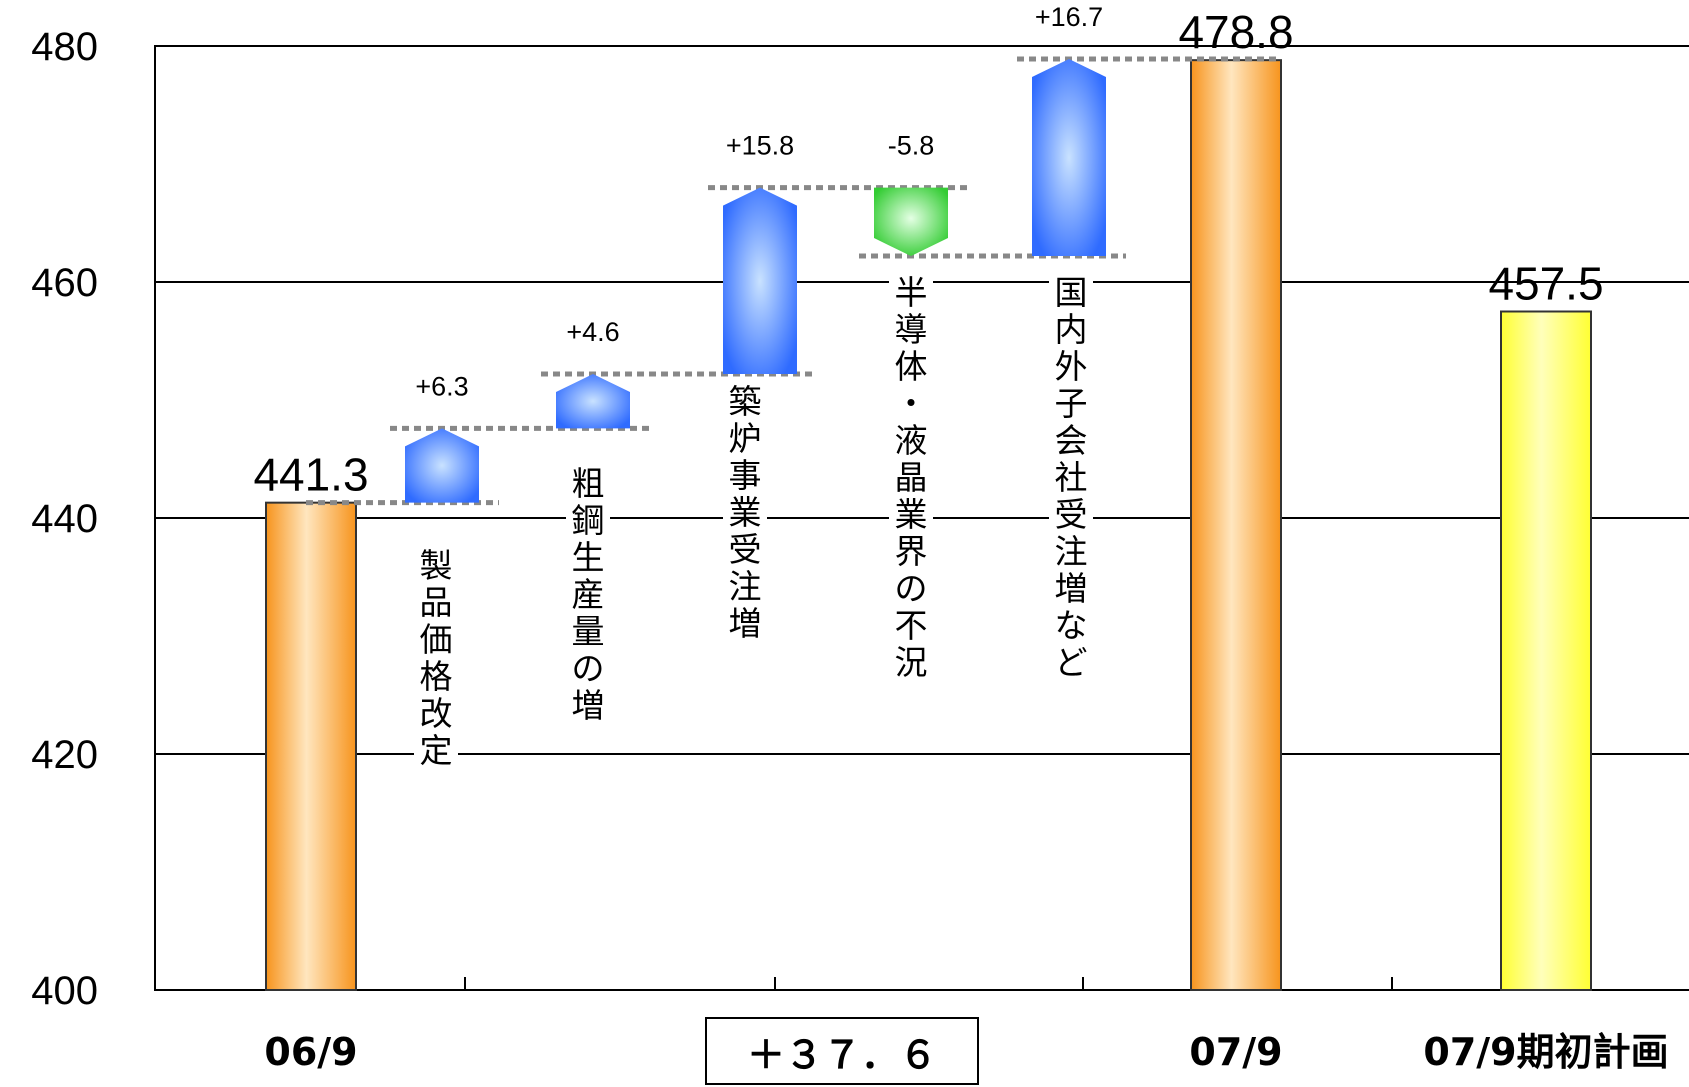 The height and width of the screenshot is (1087, 1689). I want to click on annotation-char: 況, so click(911, 662).